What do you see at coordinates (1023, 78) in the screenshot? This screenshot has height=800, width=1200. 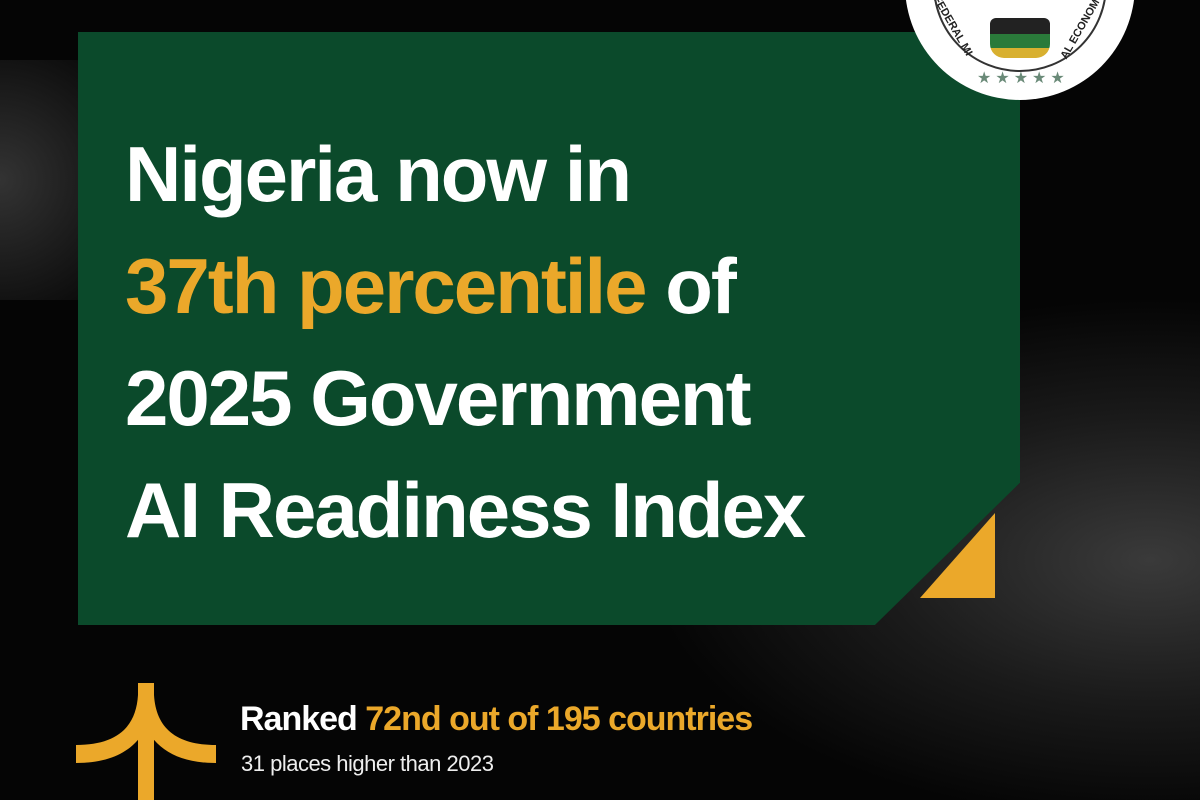 I see `seal-stars: ★★★★★` at bounding box center [1023, 78].